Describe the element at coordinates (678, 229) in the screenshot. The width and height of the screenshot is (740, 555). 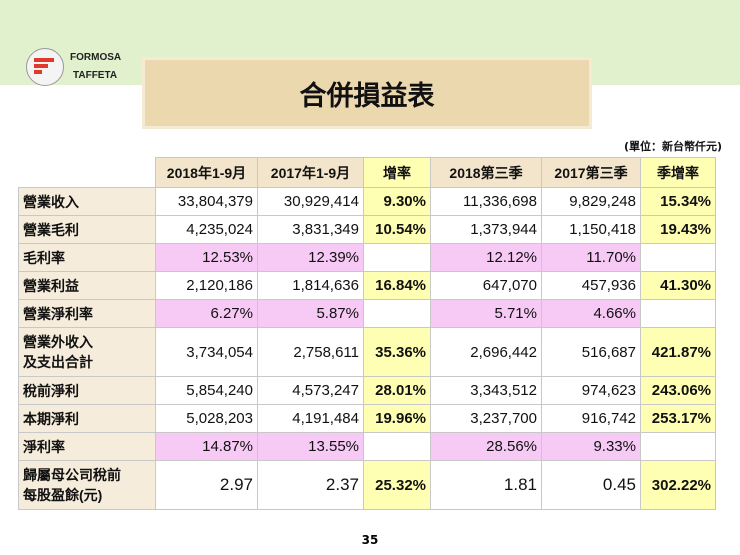
I see `value-cell: 19.43%` at that location.